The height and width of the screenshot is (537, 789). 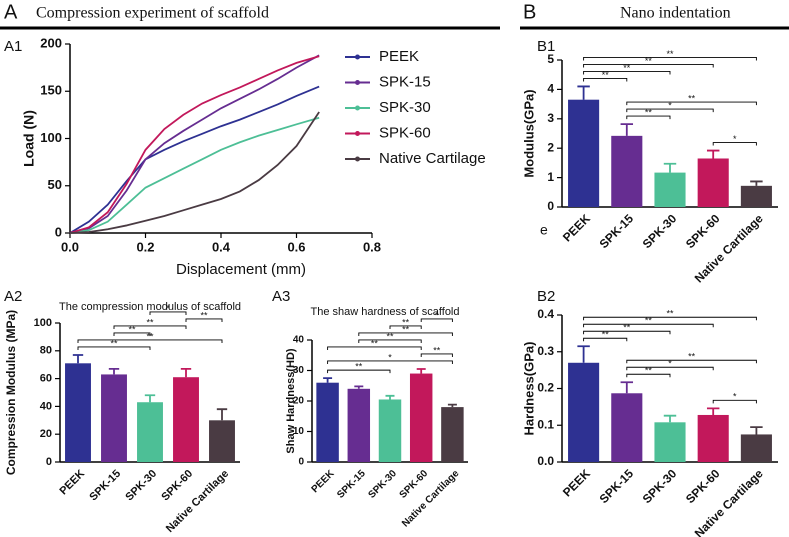 What do you see at coordinates (528, 133) in the screenshot?
I see `y-axis-label: Modulus(GPa)` at bounding box center [528, 133].